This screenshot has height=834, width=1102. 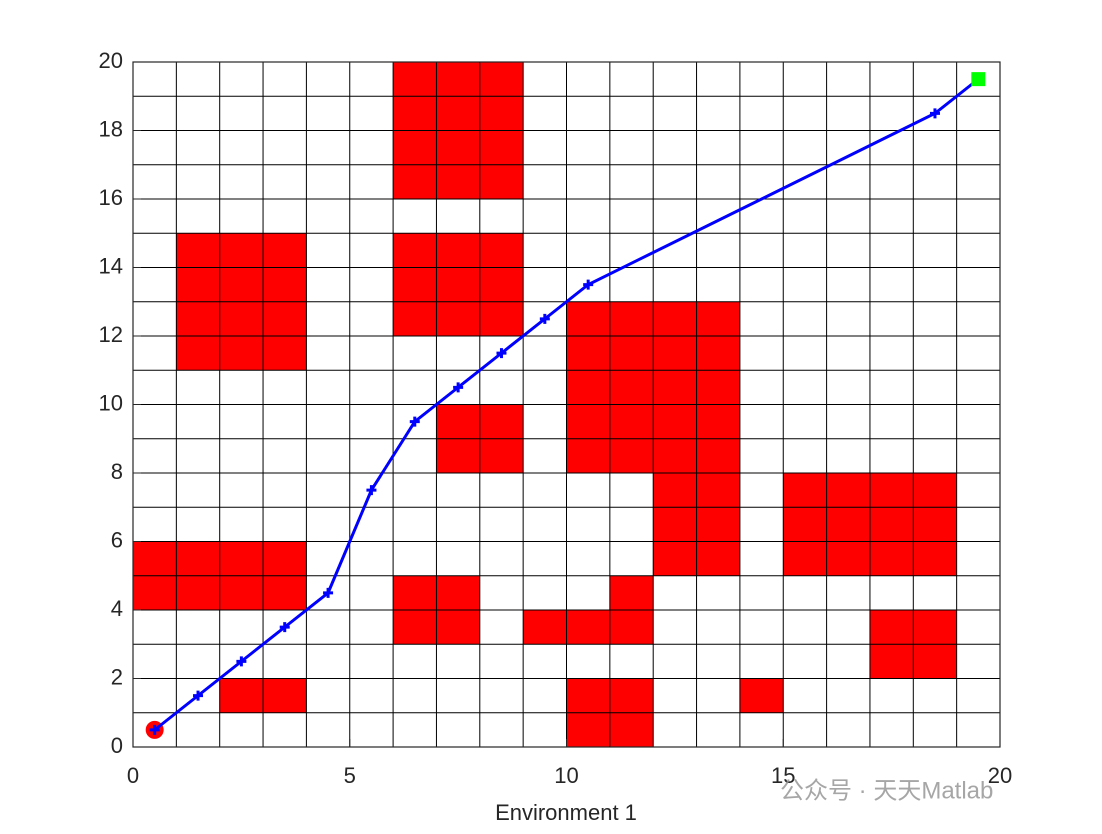 What do you see at coordinates (111, 334) in the screenshot?
I see `y-tick-label: 12` at bounding box center [111, 334].